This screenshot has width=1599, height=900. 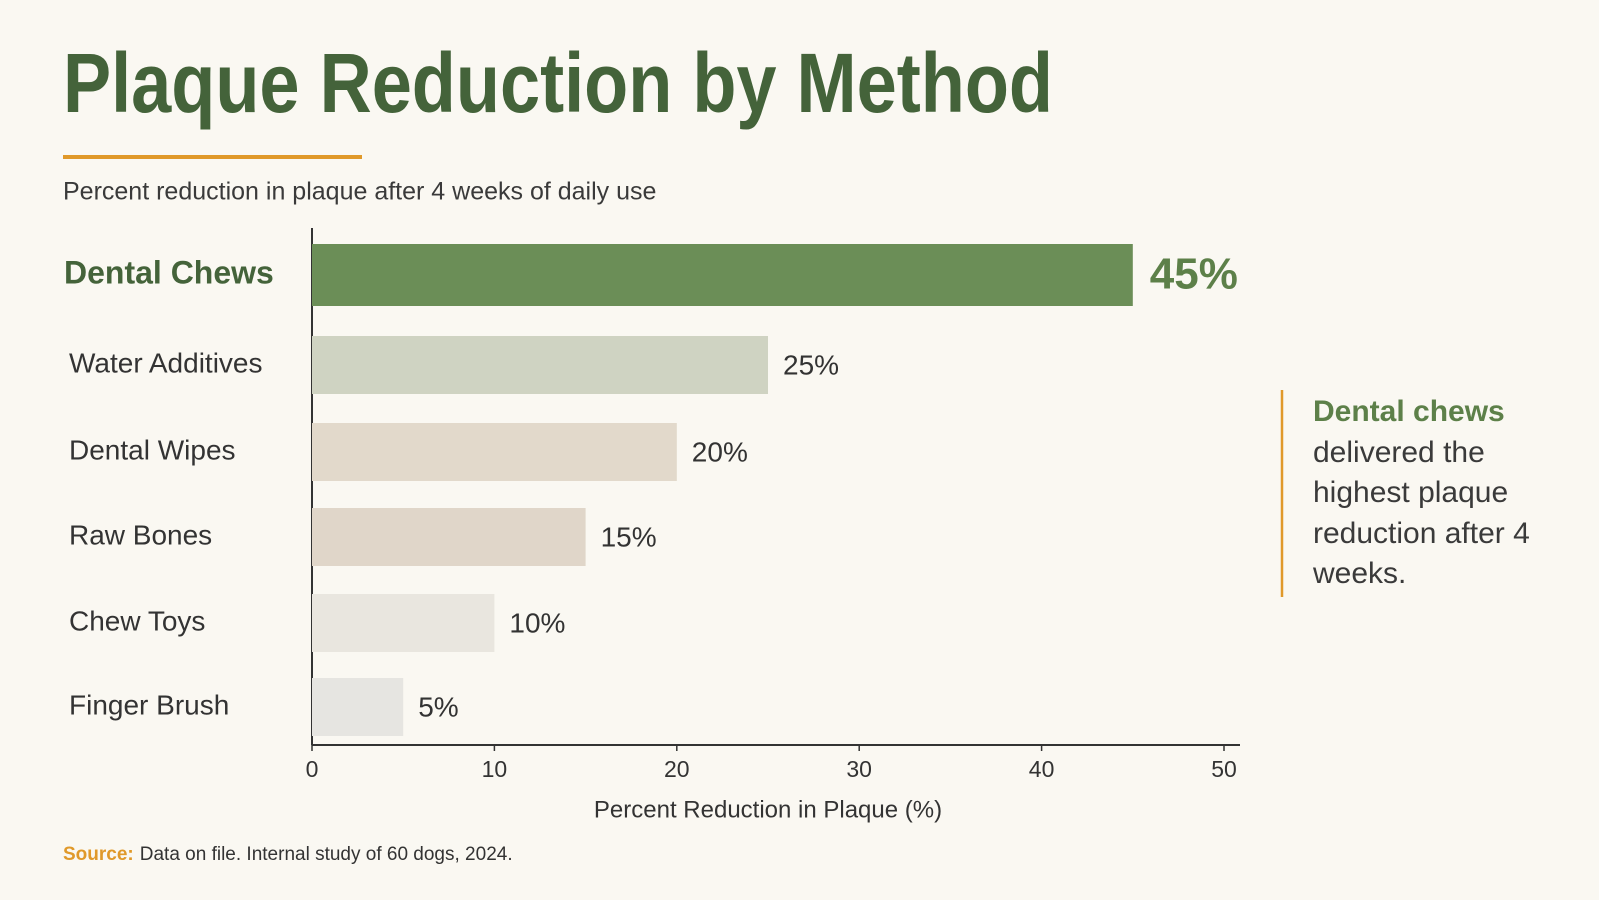 I want to click on x-tick-label: 50, so click(x=1224, y=769).